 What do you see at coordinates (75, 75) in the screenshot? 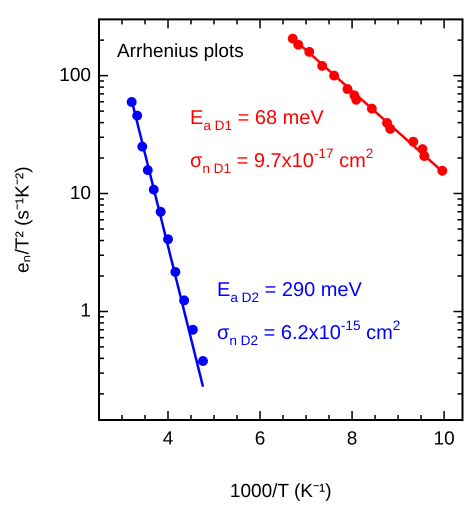
I see `y-tick-label: 100` at bounding box center [75, 75].